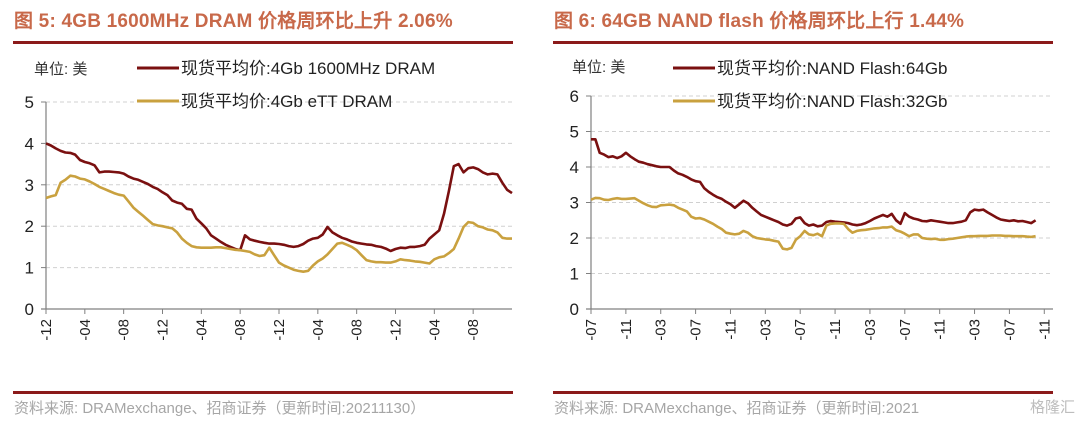  I want to click on x-tick-label: 2021-03, so click(975, 329).